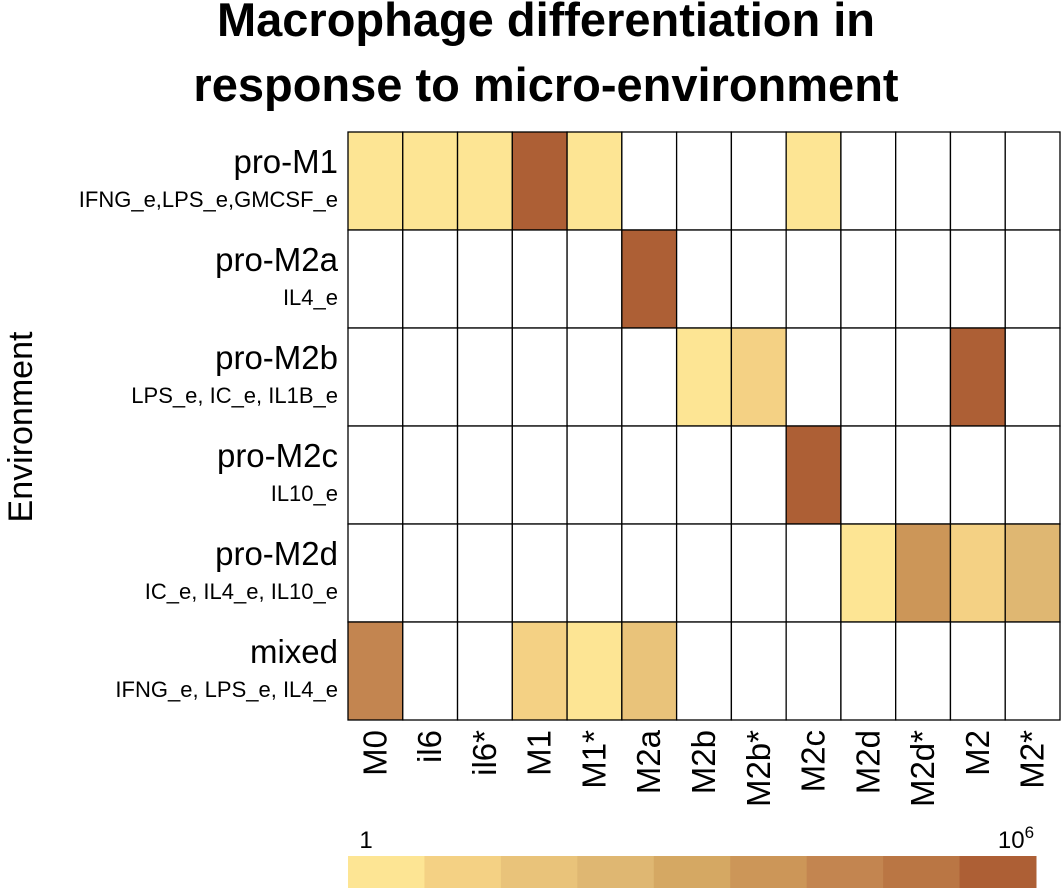 Image resolution: width=1062 pixels, height=888 pixels. I want to click on column-label-M1: M1, so click(539, 753).